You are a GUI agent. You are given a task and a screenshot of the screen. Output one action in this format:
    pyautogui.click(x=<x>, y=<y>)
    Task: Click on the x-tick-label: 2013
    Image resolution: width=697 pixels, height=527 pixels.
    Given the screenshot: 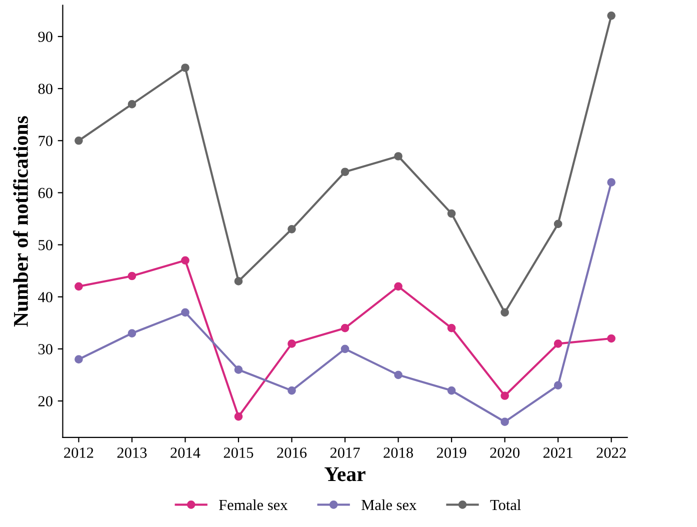 What is the action you would take?
    pyautogui.click(x=132, y=453)
    